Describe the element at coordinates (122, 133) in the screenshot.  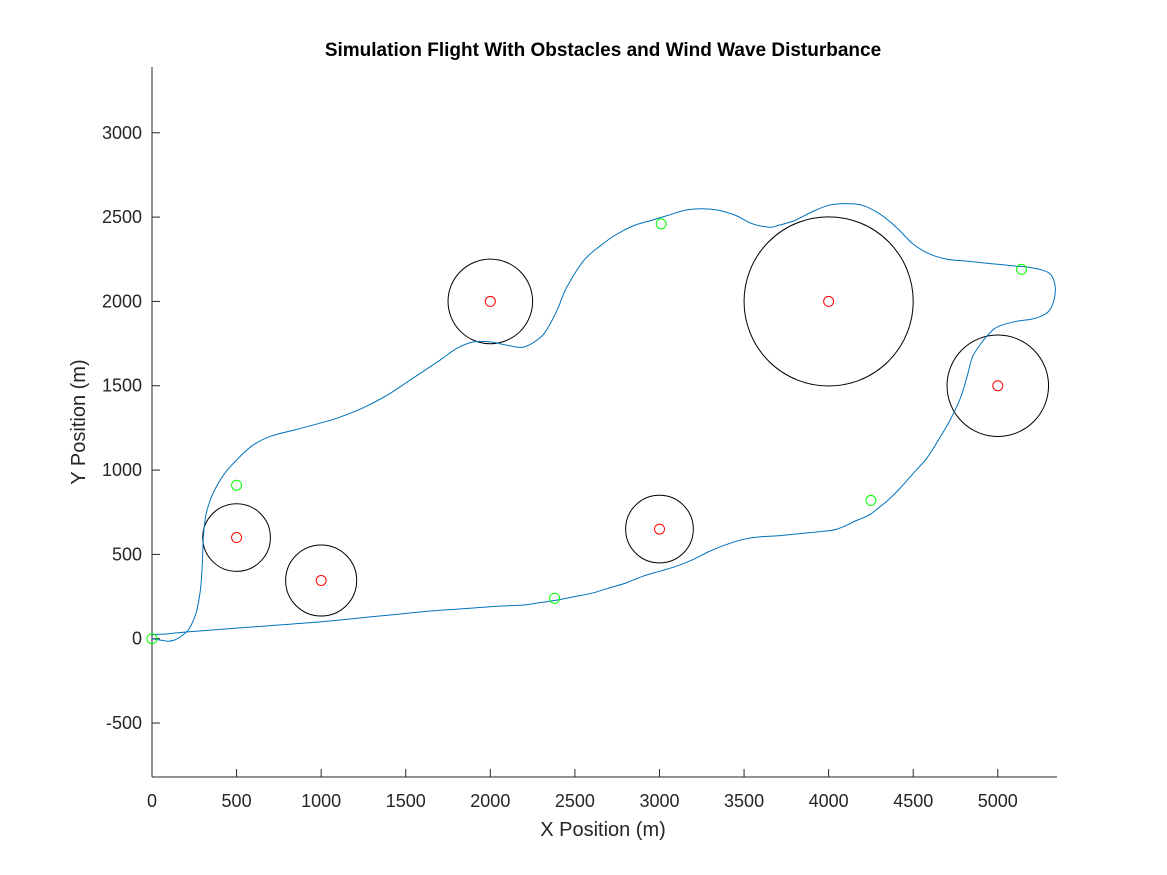
I see `y-tick-label: 3000` at that location.